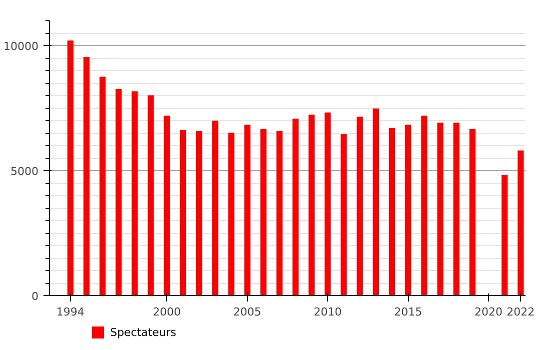  I want to click on y-tick-label: 0, so click(35, 296).